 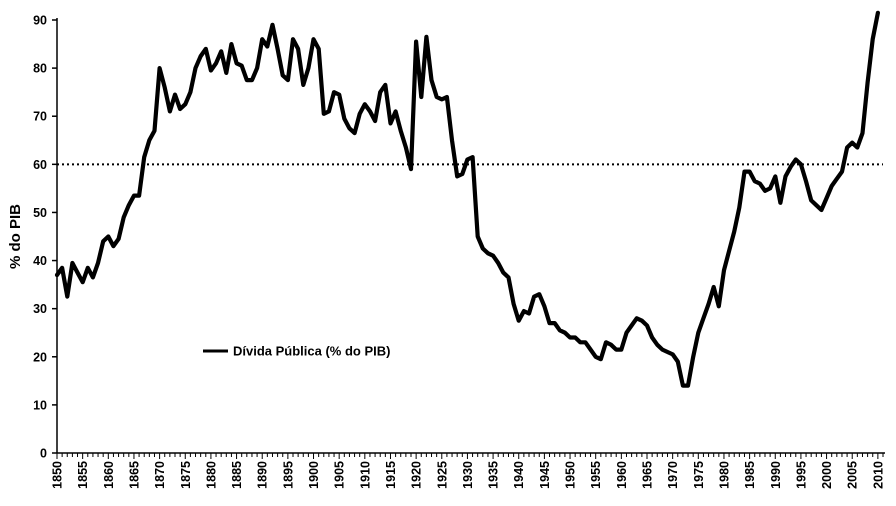 What do you see at coordinates (160, 475) in the screenshot?
I see `x-tick-label: 1870` at bounding box center [160, 475].